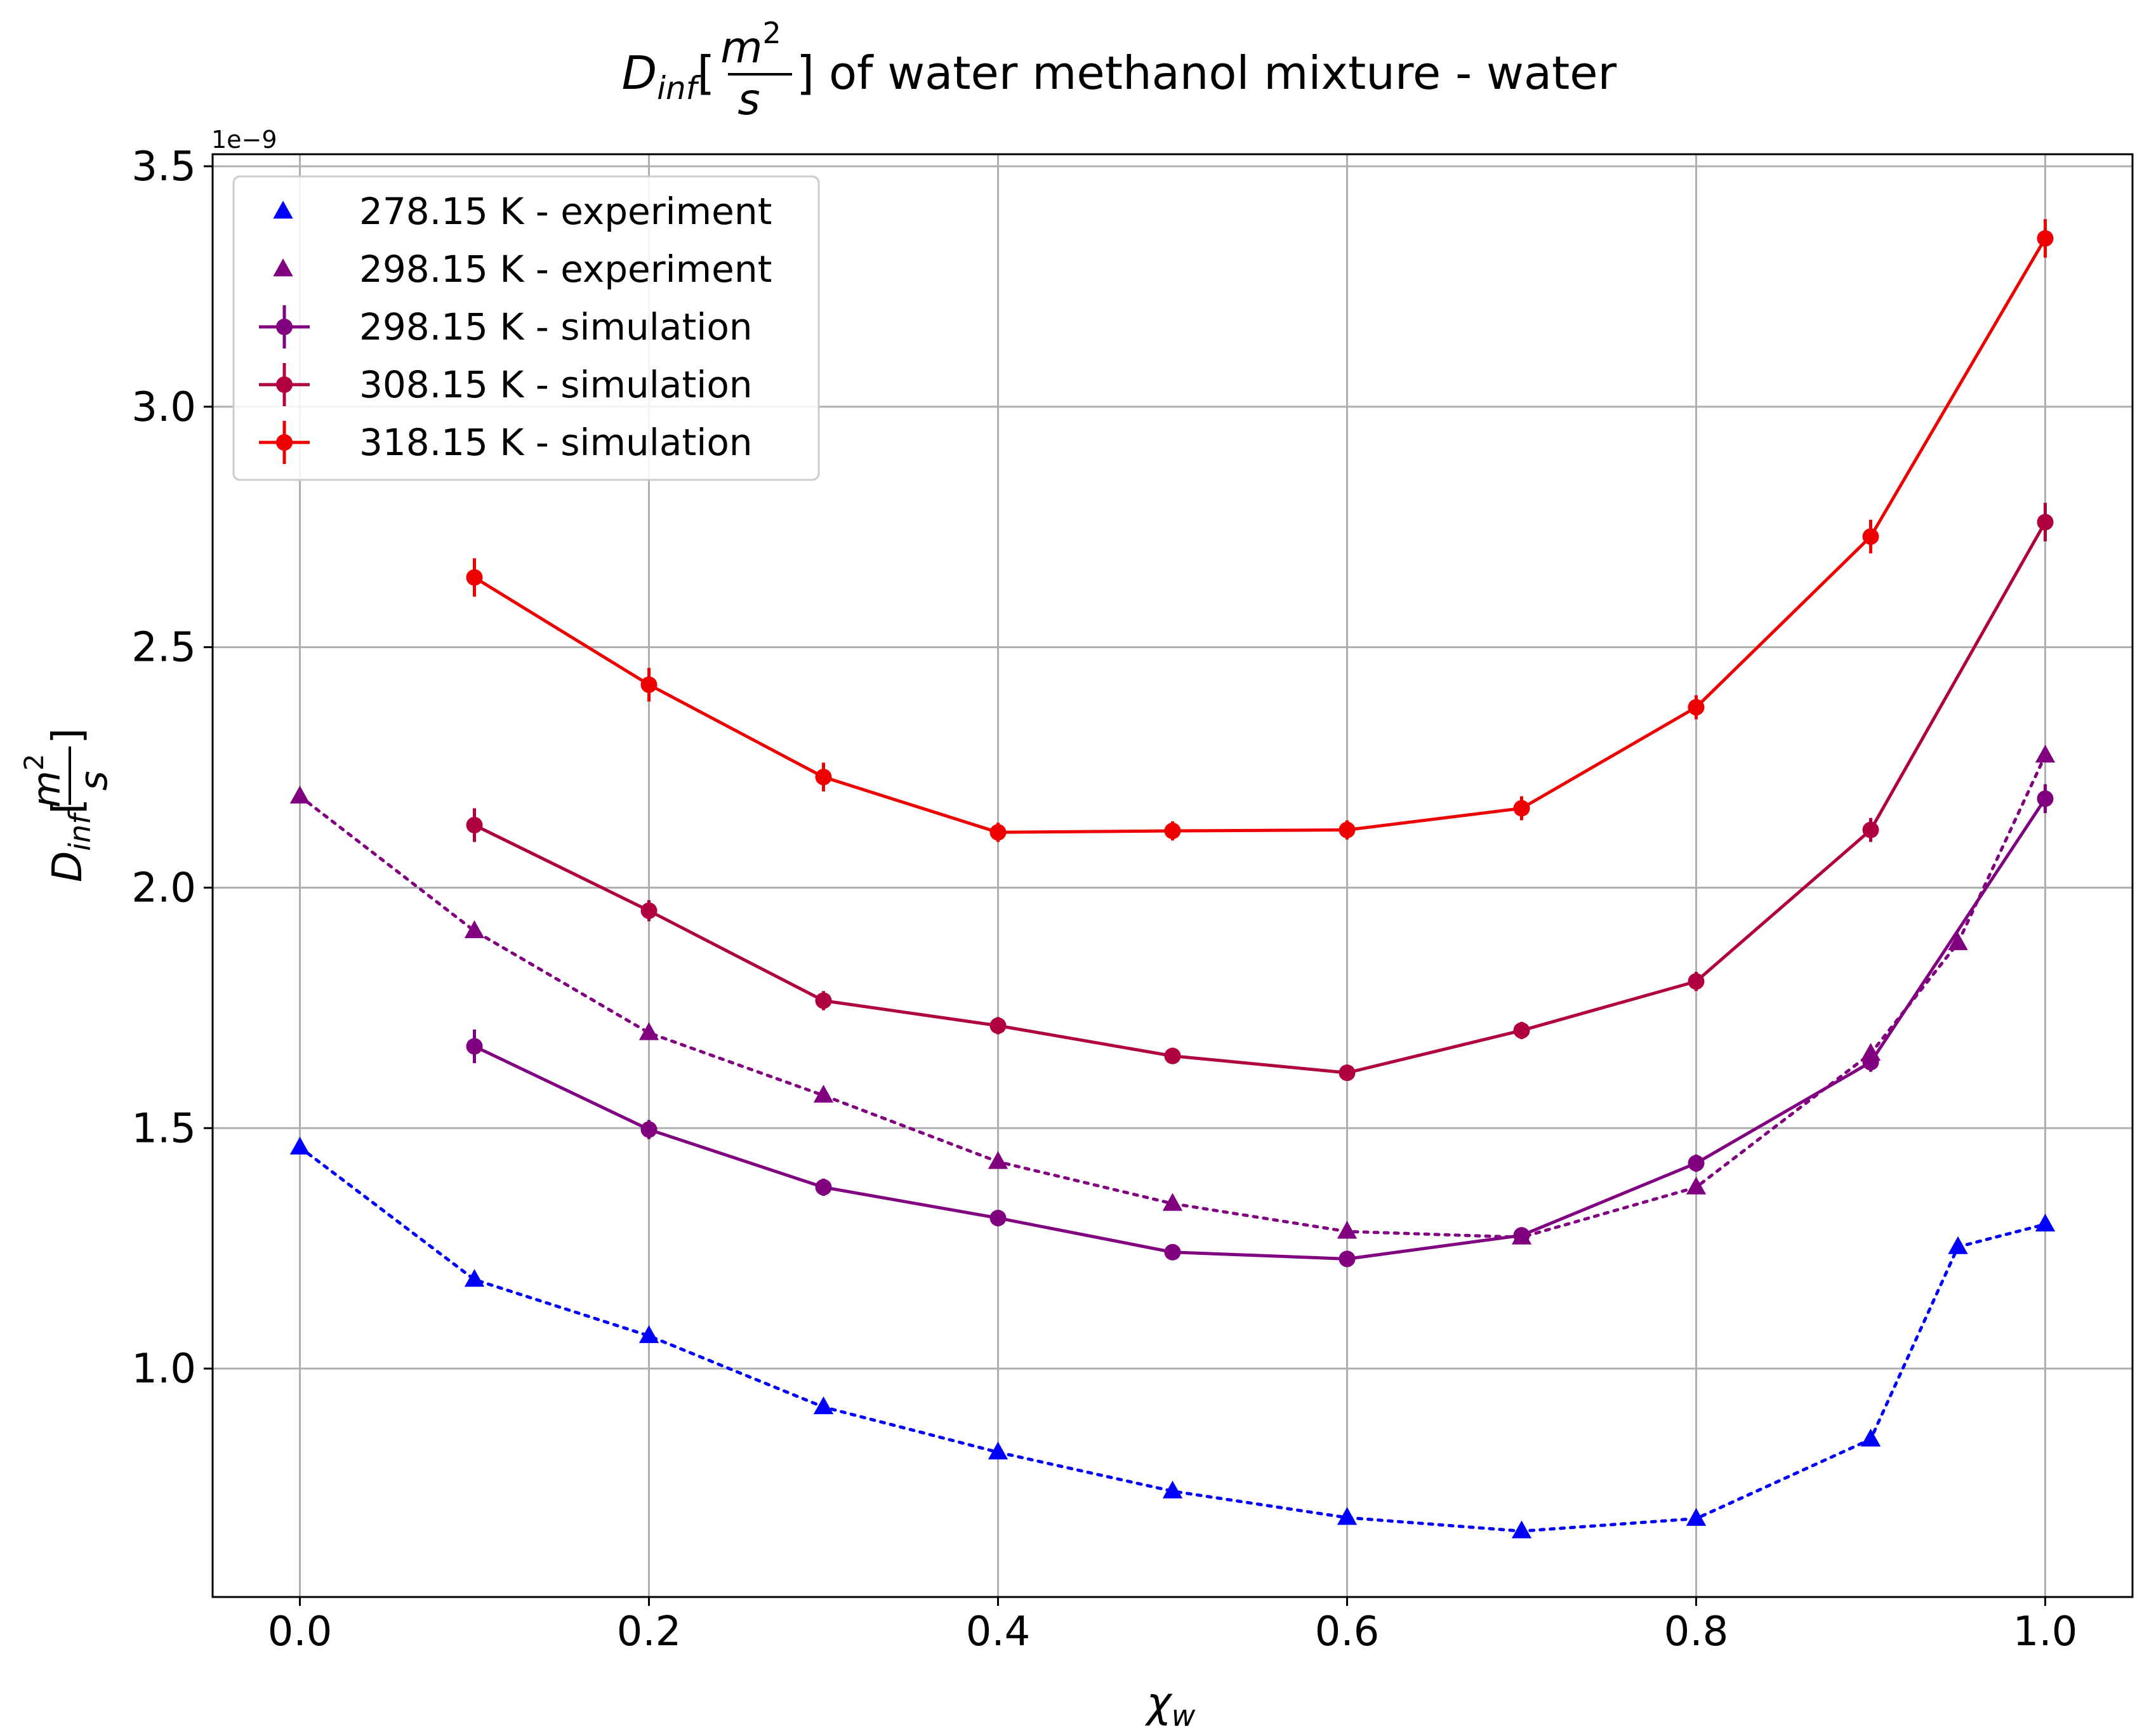  Describe the element at coordinates (172, 768) in the screenshot. I see `y-axis-ticks: 1.0 1.5 2.0 2.5 3.0 3.5` at that location.